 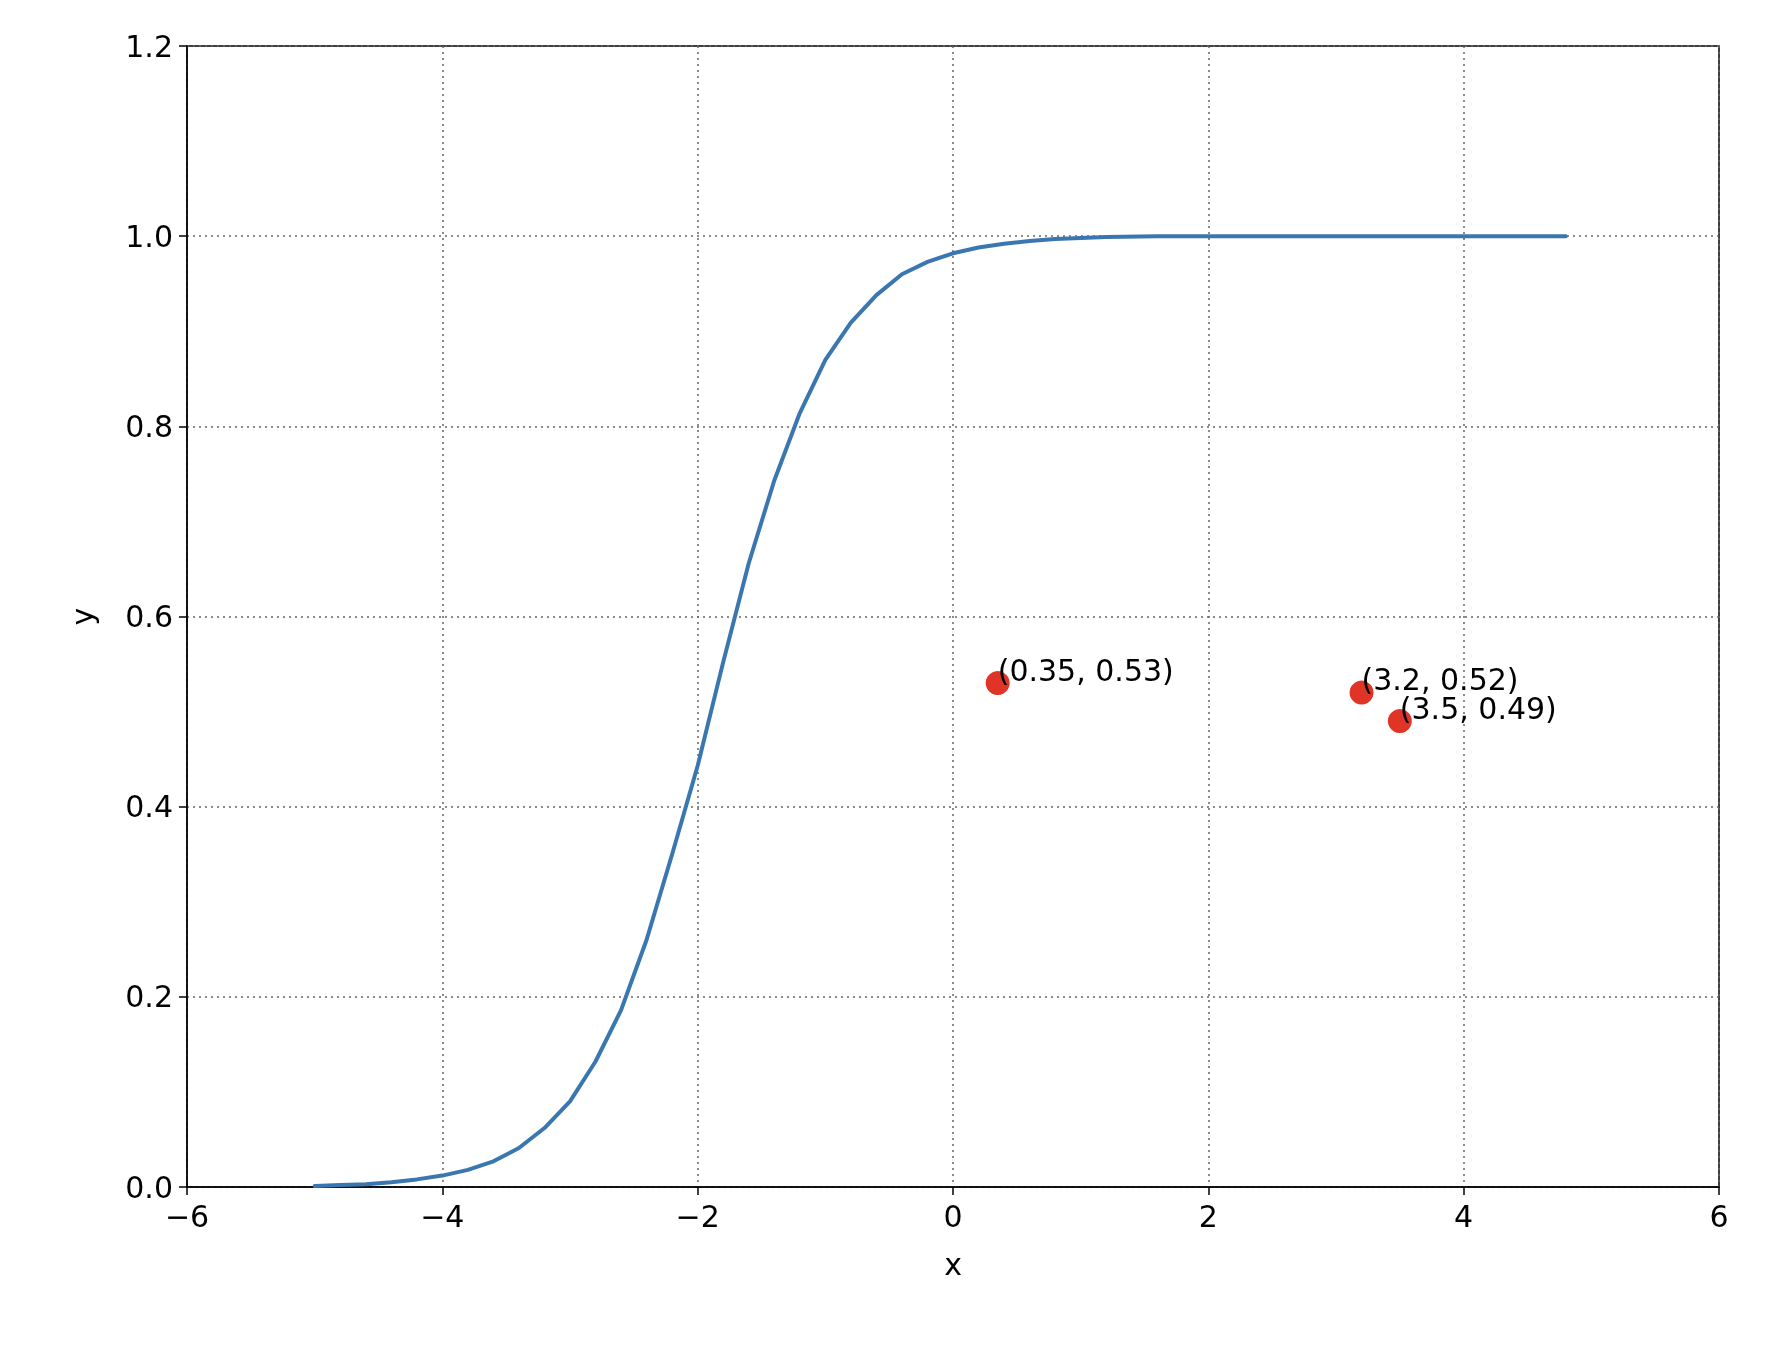 What do you see at coordinates (149, 426) in the screenshot?
I see `y-tick-label: 0.8` at bounding box center [149, 426].